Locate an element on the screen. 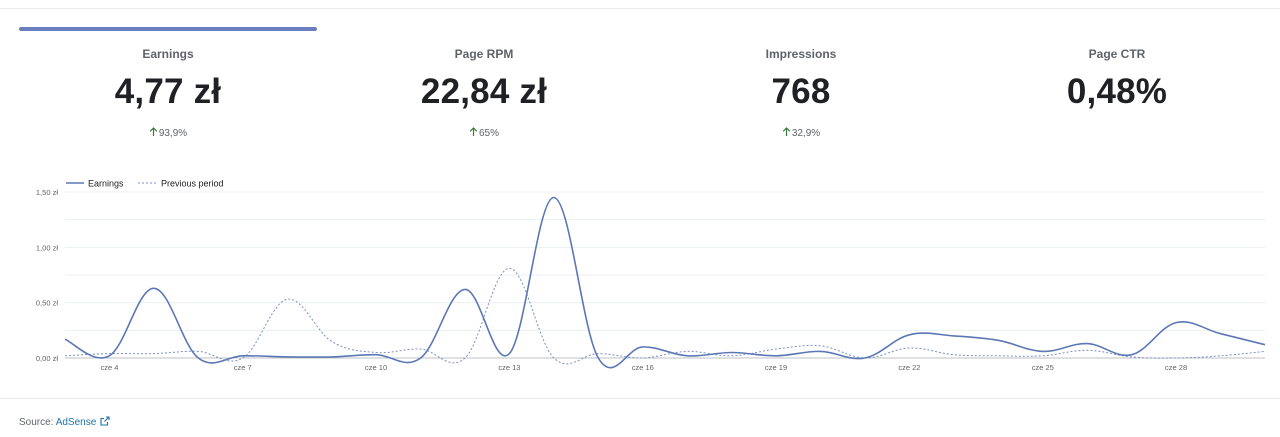 The image size is (1280, 437). x-tick-label: cze 4 is located at coordinates (109, 367).